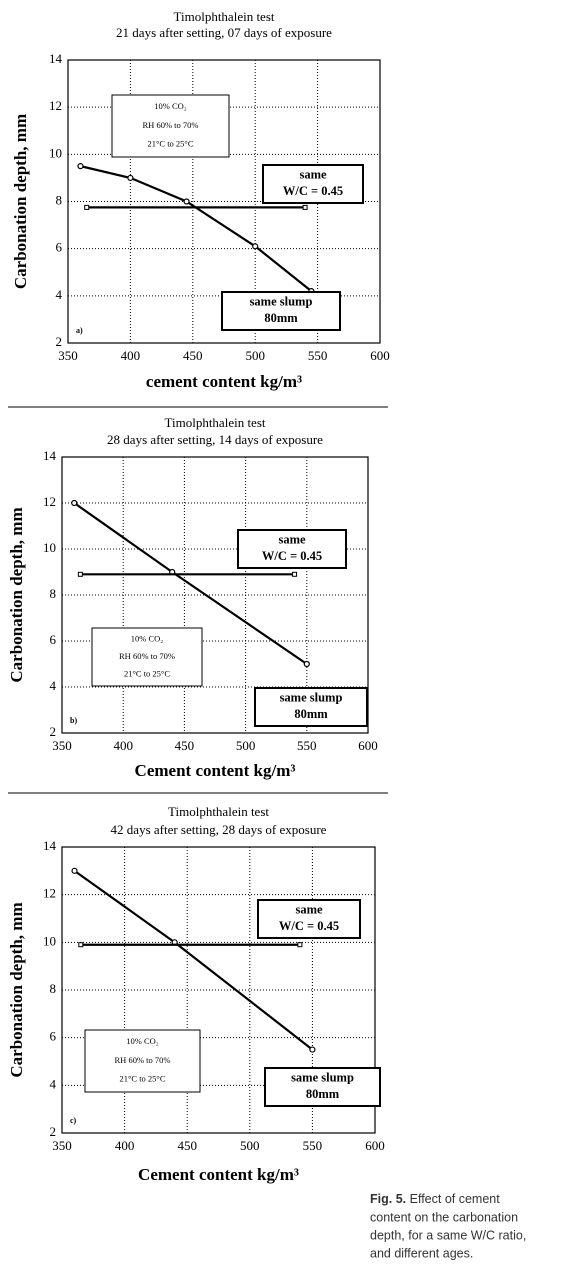 The width and height of the screenshot is (578, 1278). What do you see at coordinates (193, 960) in the screenshot?
I see `series-line` at bounding box center [193, 960].